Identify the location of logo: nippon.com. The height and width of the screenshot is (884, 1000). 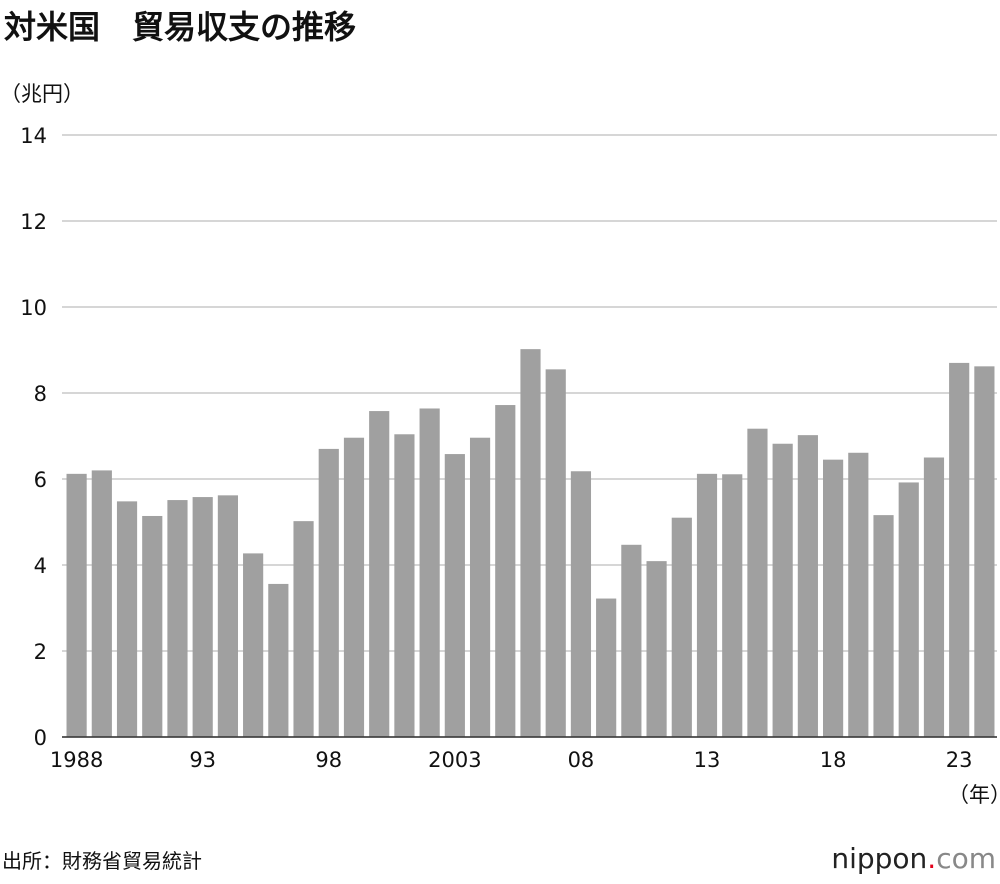
(913, 858).